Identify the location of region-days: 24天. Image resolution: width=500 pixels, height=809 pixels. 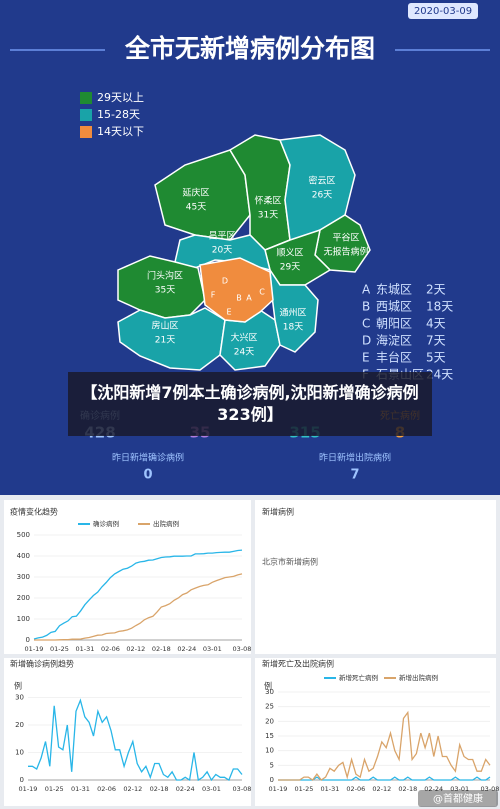
(244, 353).